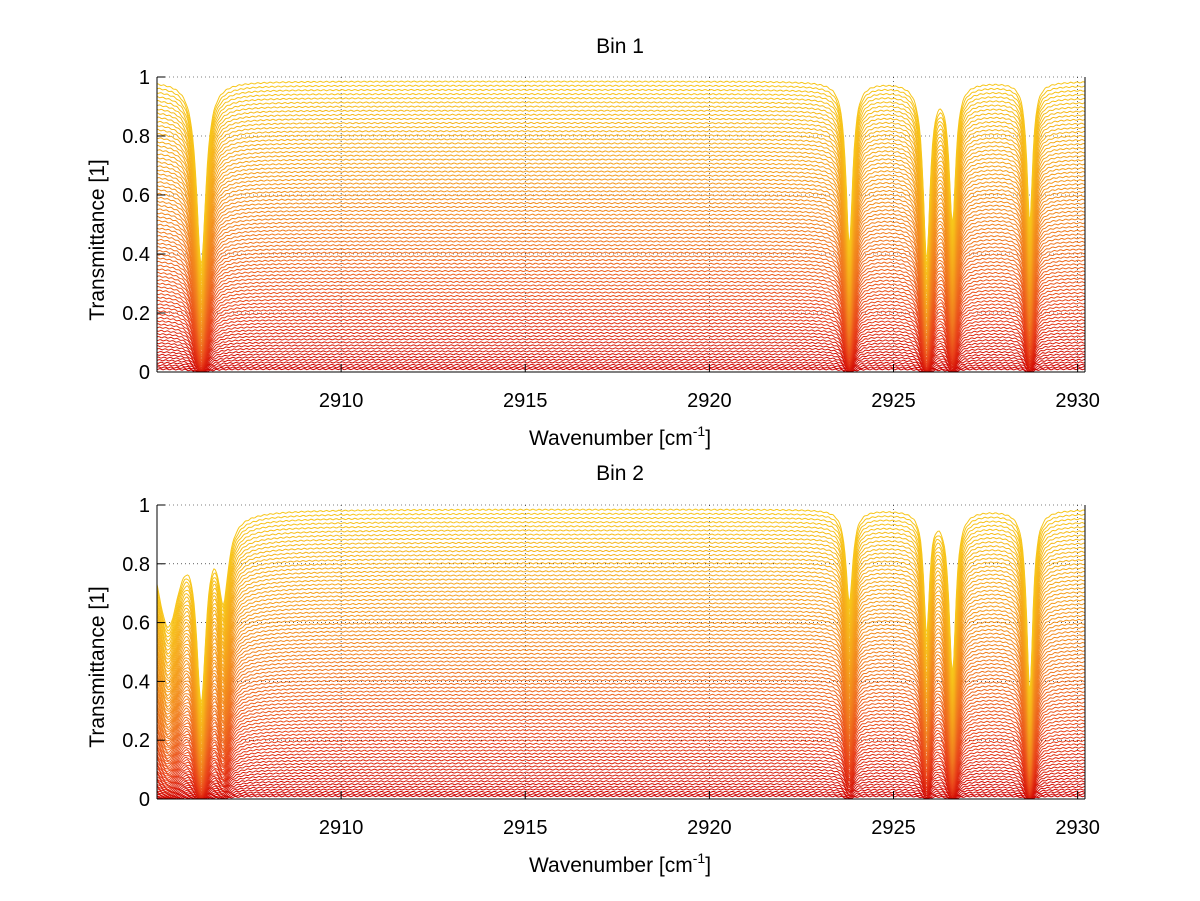  I want to click on bin-1-x-axis-label: Wavenumber [cm-1], so click(620, 436).